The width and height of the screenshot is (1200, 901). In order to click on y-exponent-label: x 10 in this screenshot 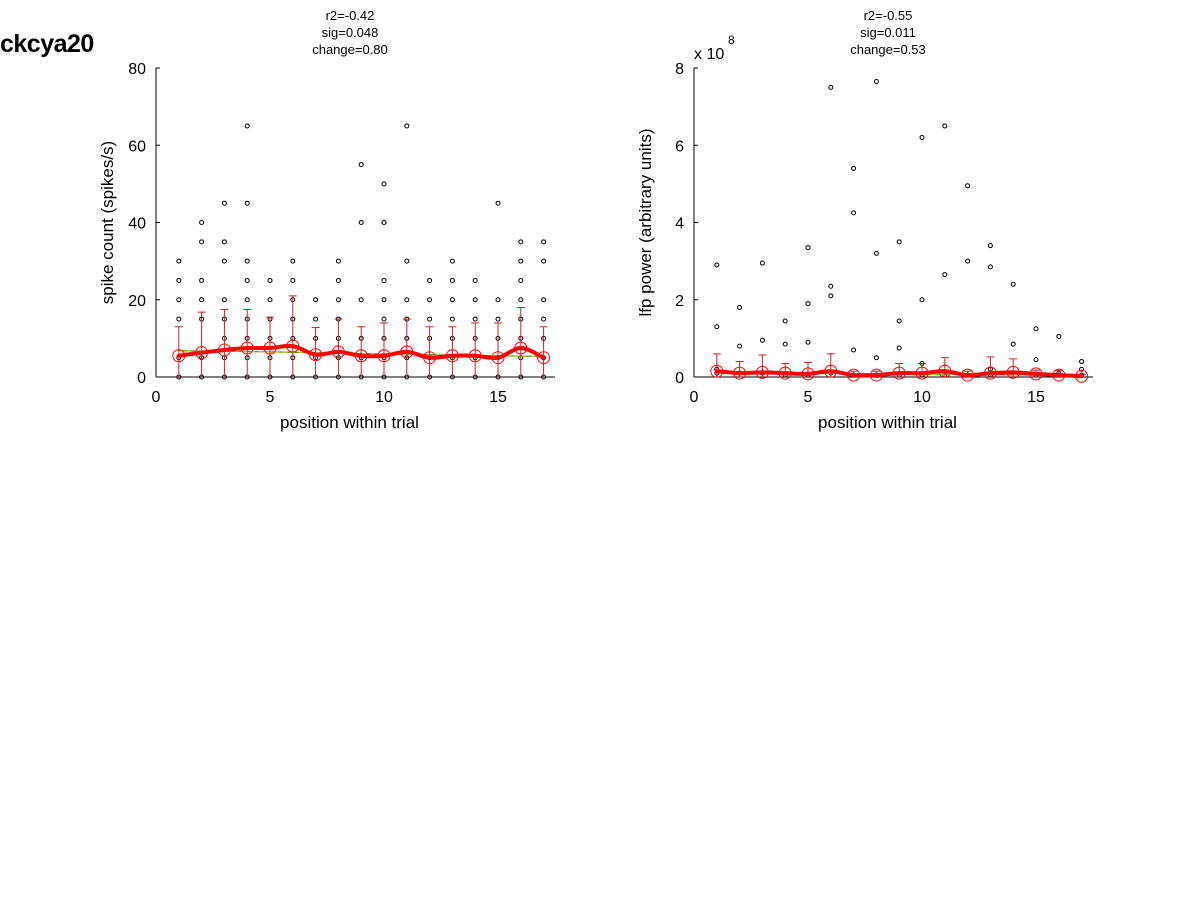, I will do `click(709, 54)`.